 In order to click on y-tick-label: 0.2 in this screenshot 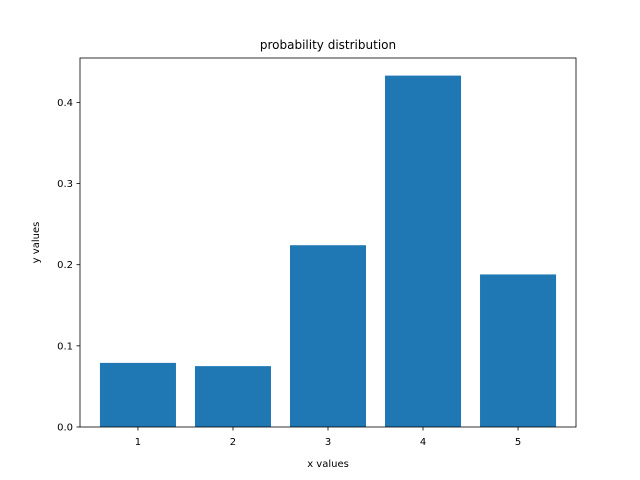, I will do `click(65, 265)`.